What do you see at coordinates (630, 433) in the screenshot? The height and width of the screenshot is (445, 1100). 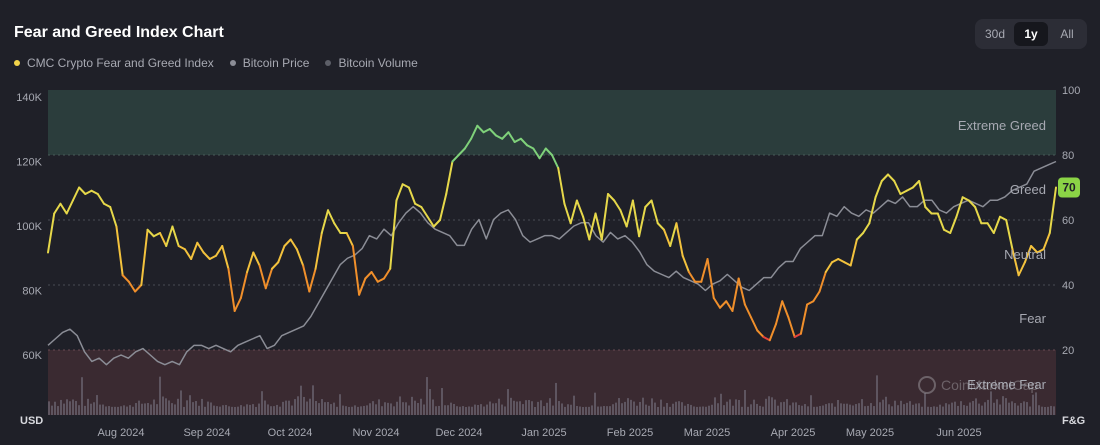 I see `x-tick-label: Feb 2025` at bounding box center [630, 433].